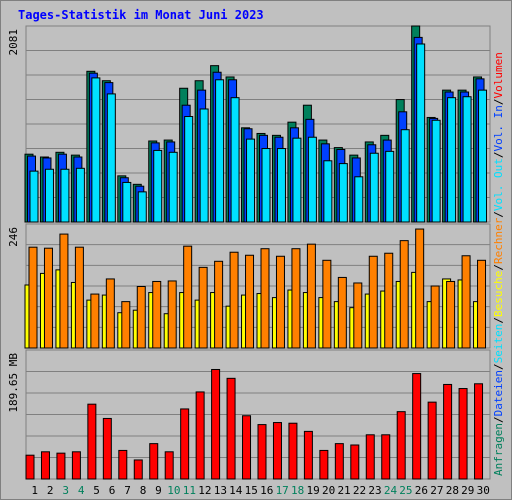  I want to click on x-tick-label: 26, so click(421, 490).